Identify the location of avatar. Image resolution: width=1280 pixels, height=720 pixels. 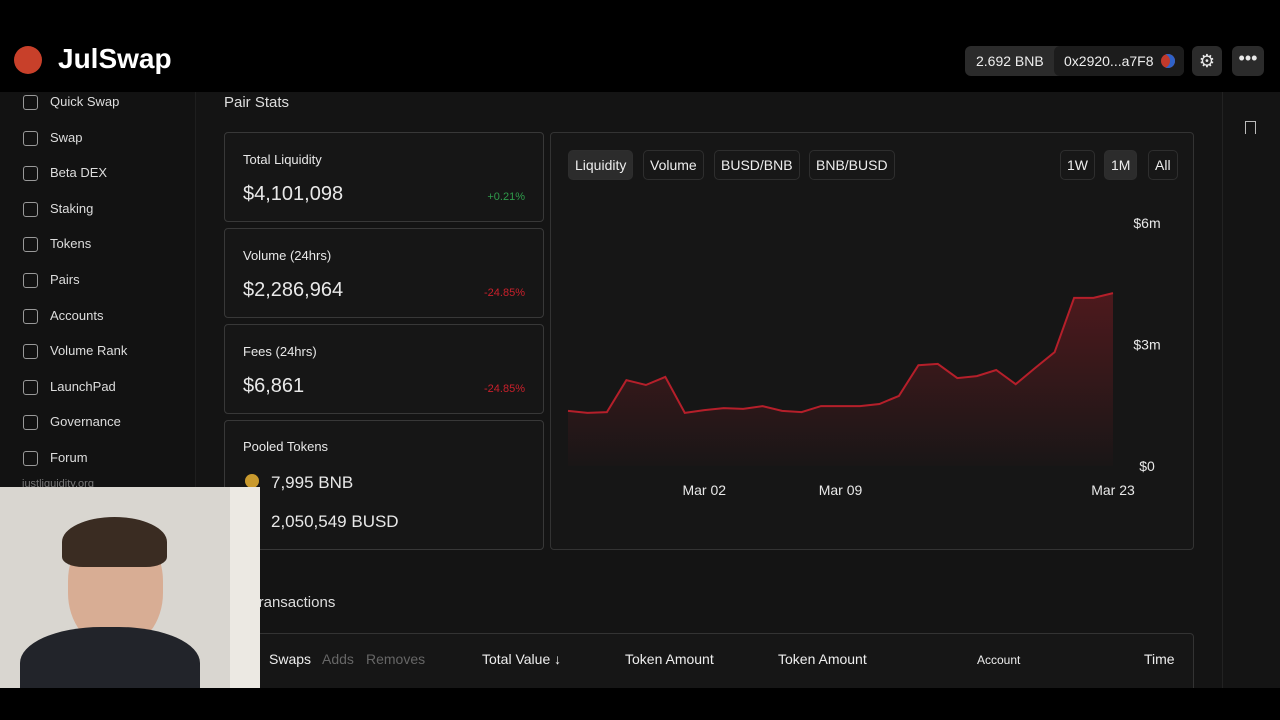
(1168, 61).